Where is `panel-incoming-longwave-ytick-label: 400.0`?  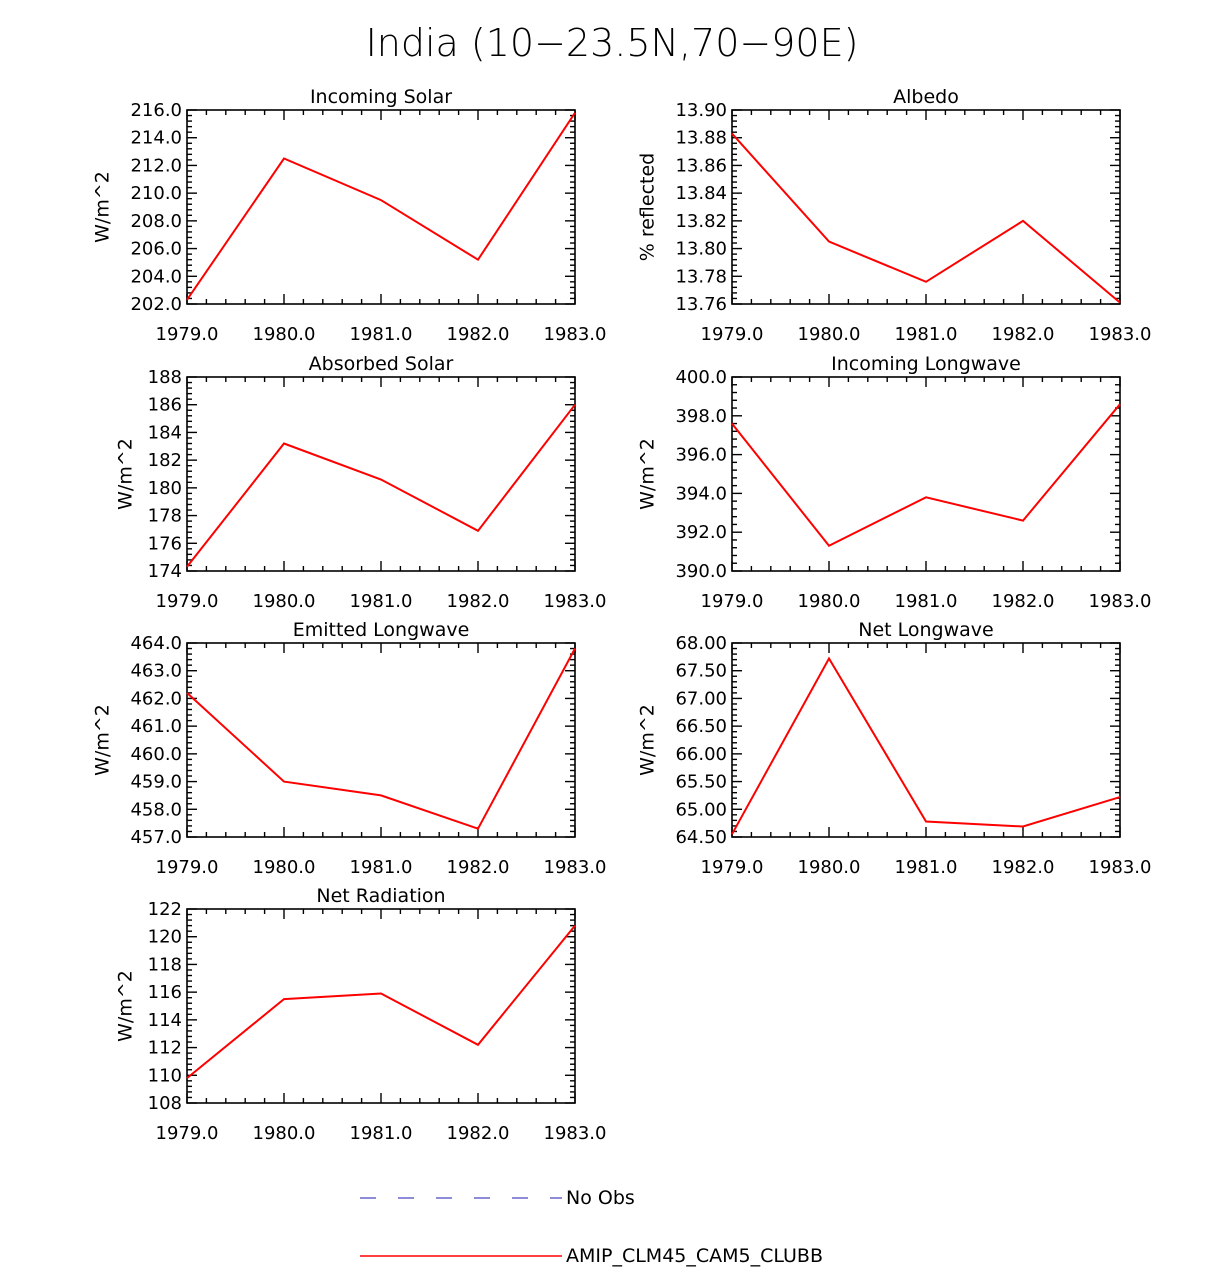 panel-incoming-longwave-ytick-label: 400.0 is located at coordinates (701, 377).